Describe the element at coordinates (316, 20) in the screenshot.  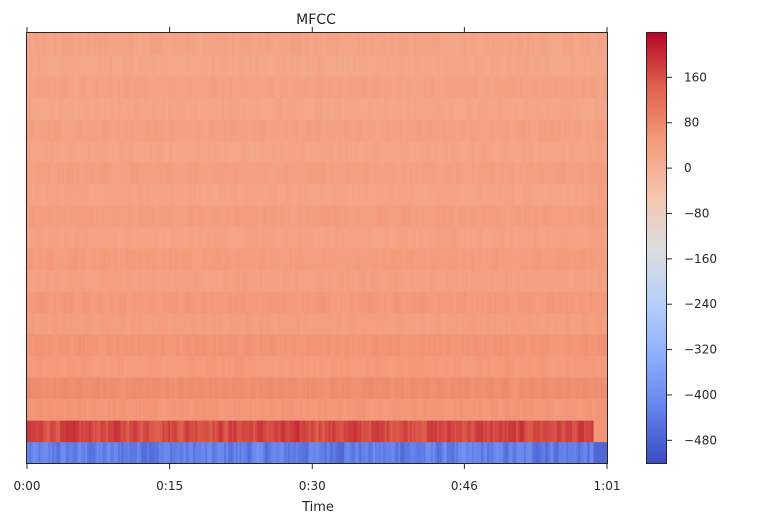
I see `chart-title: MFCC` at that location.